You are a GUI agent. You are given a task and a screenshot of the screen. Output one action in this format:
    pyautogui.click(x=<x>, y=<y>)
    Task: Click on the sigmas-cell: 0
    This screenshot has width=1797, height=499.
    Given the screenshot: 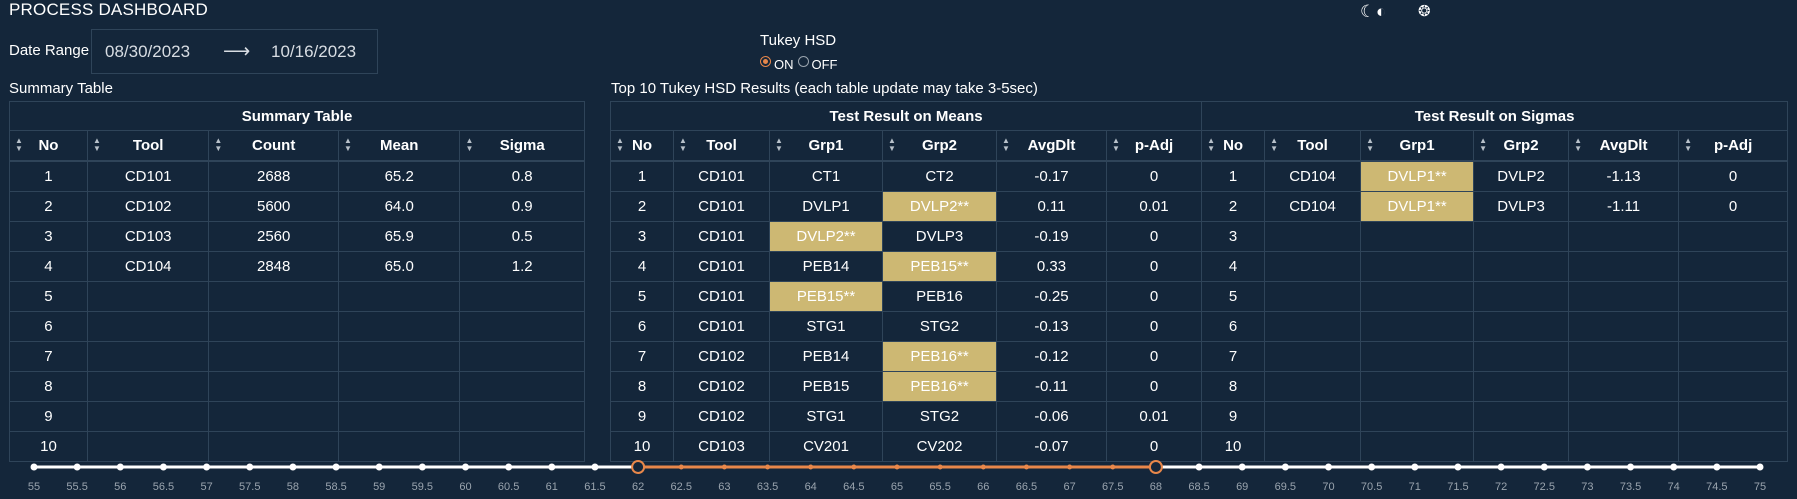 What is the action you would take?
    pyautogui.click(x=1733, y=206)
    